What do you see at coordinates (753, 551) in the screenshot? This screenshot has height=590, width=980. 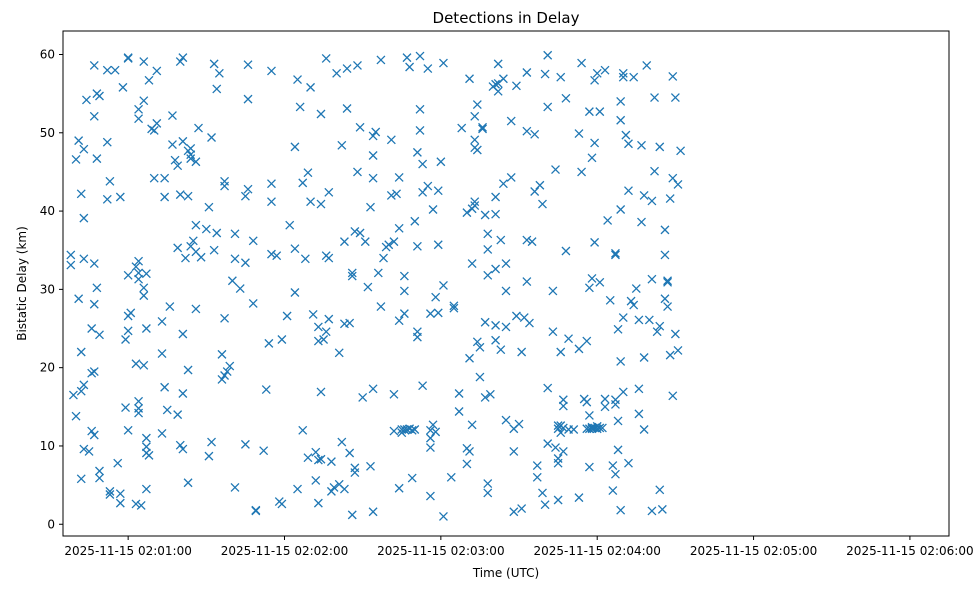 I see `x-tick-label: 2025-11-15 02:05:00` at bounding box center [753, 551].